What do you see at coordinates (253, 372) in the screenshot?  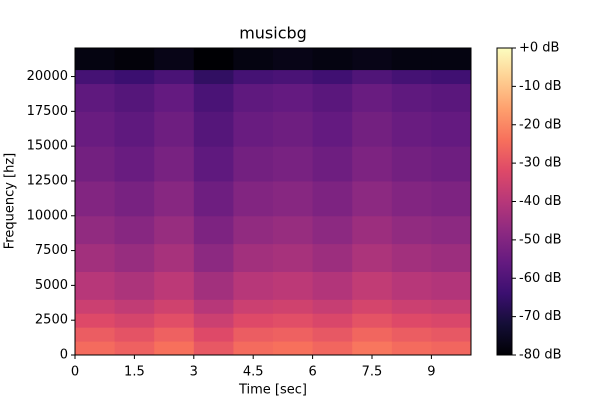 I see `x-tick-label: 4.5` at bounding box center [253, 372].